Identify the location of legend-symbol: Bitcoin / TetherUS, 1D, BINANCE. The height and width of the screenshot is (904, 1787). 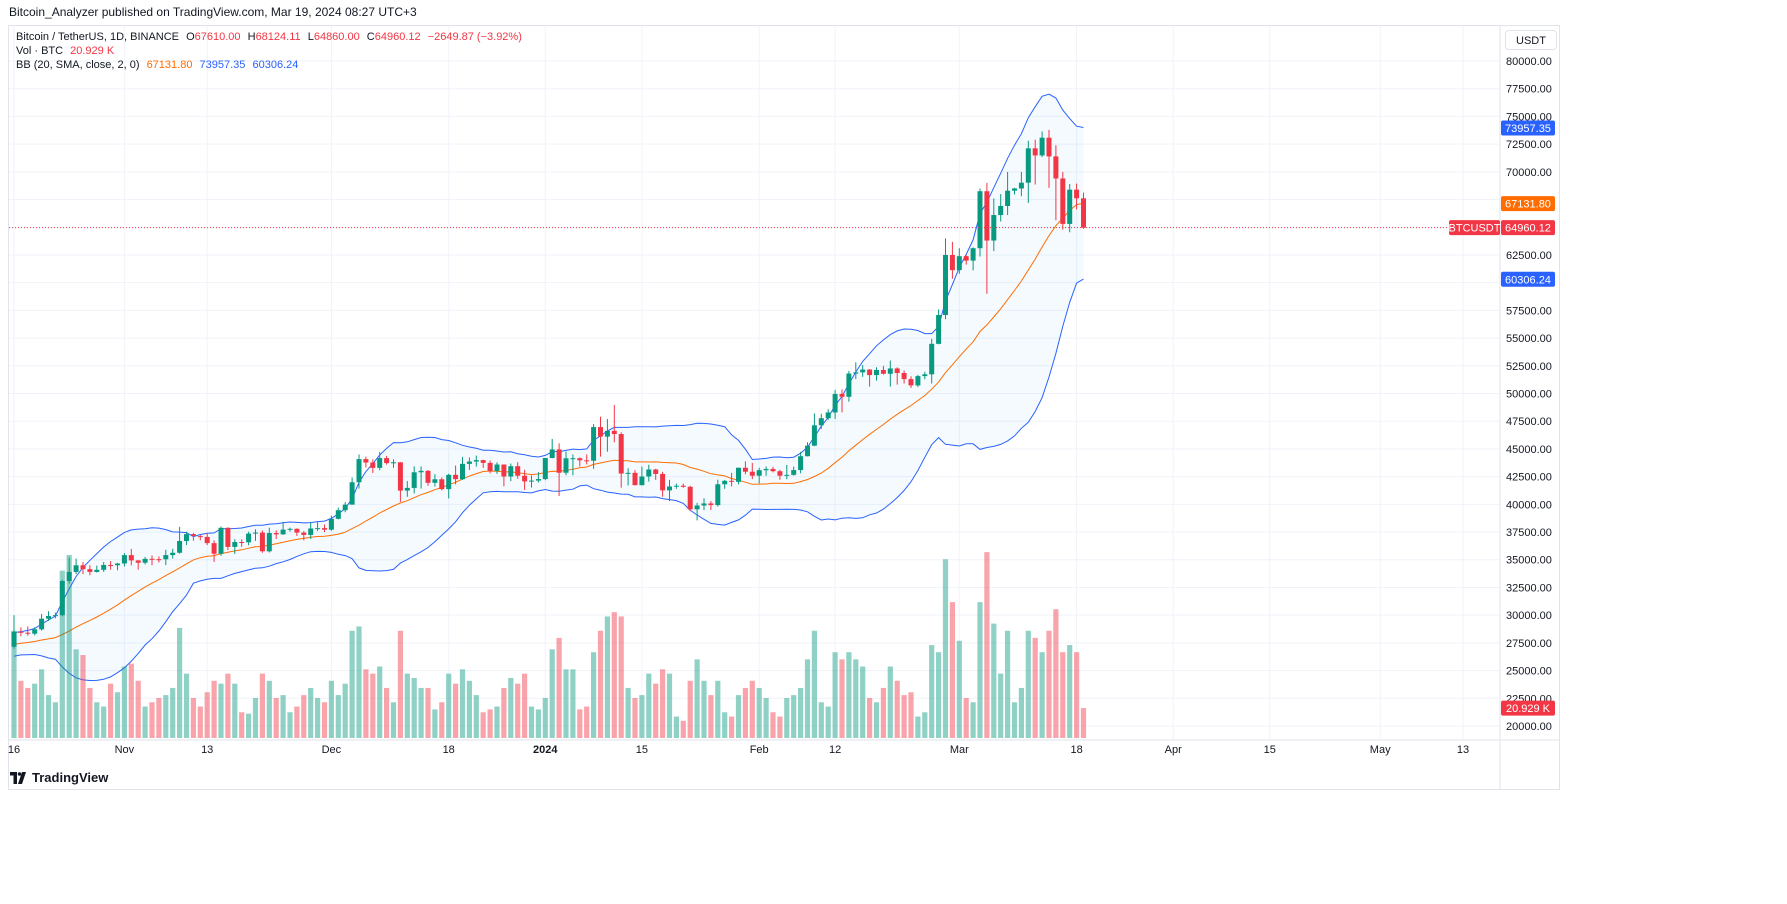
(98, 37).